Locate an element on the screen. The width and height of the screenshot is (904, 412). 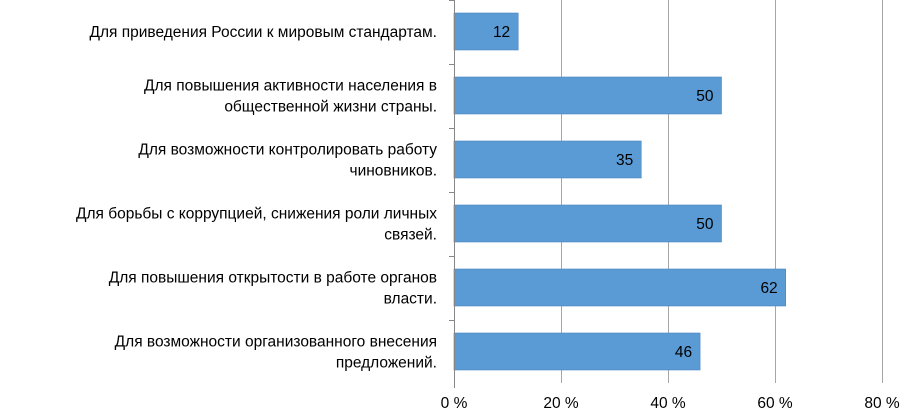
x-tick-label-20: 20 % is located at coordinates (561, 403).